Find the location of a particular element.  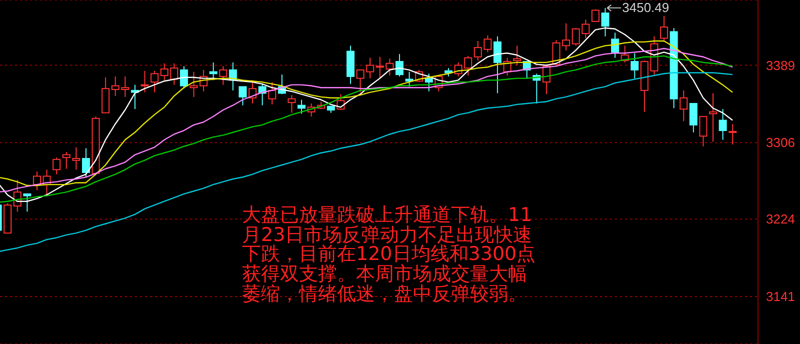

y-tick-label: 3224 is located at coordinates (780, 219).